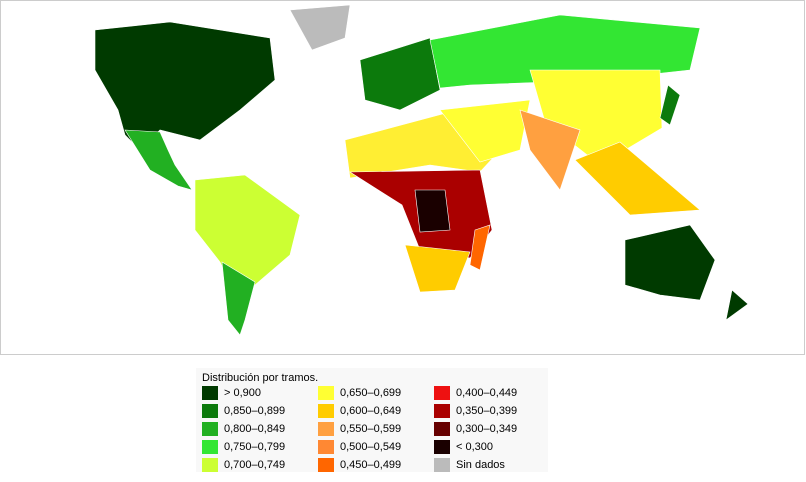 This screenshot has height=482, width=806. I want to click on legend-label: 0,600–0,649, so click(370, 411).